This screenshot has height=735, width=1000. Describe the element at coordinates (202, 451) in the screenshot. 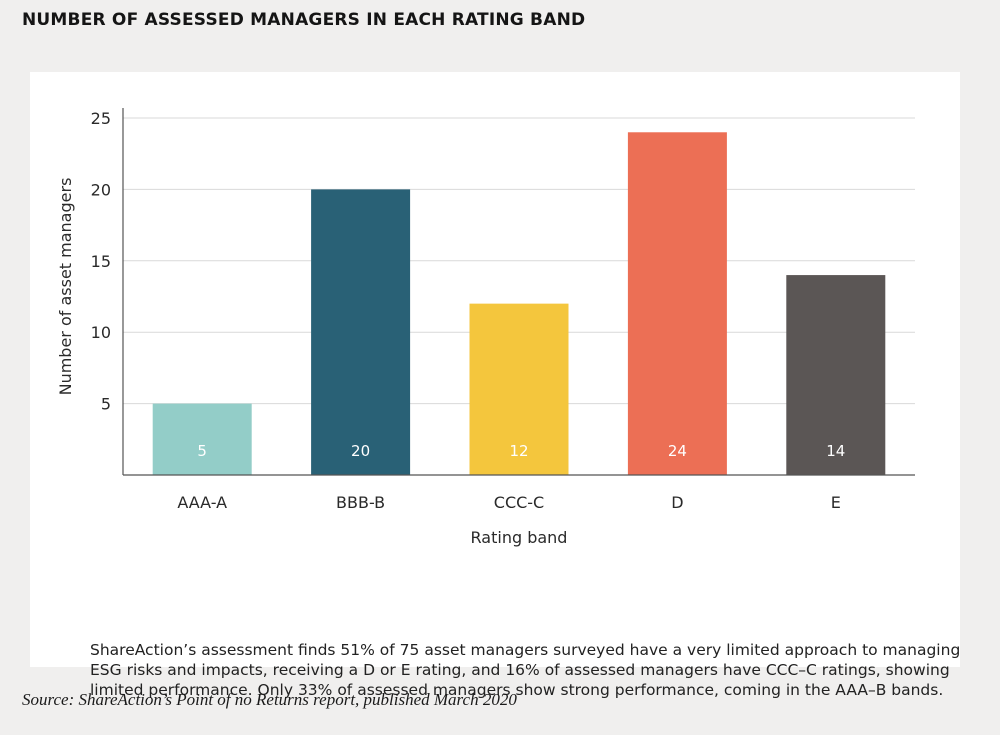

I see `bar-value-label: 5` at that location.